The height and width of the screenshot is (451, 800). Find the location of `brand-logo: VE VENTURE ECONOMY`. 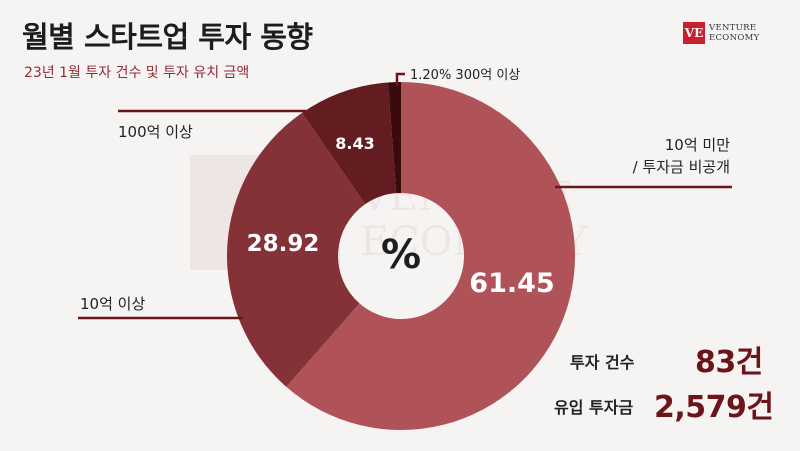

brand-logo: VE VENTURE ECONOMY is located at coordinates (721, 33).